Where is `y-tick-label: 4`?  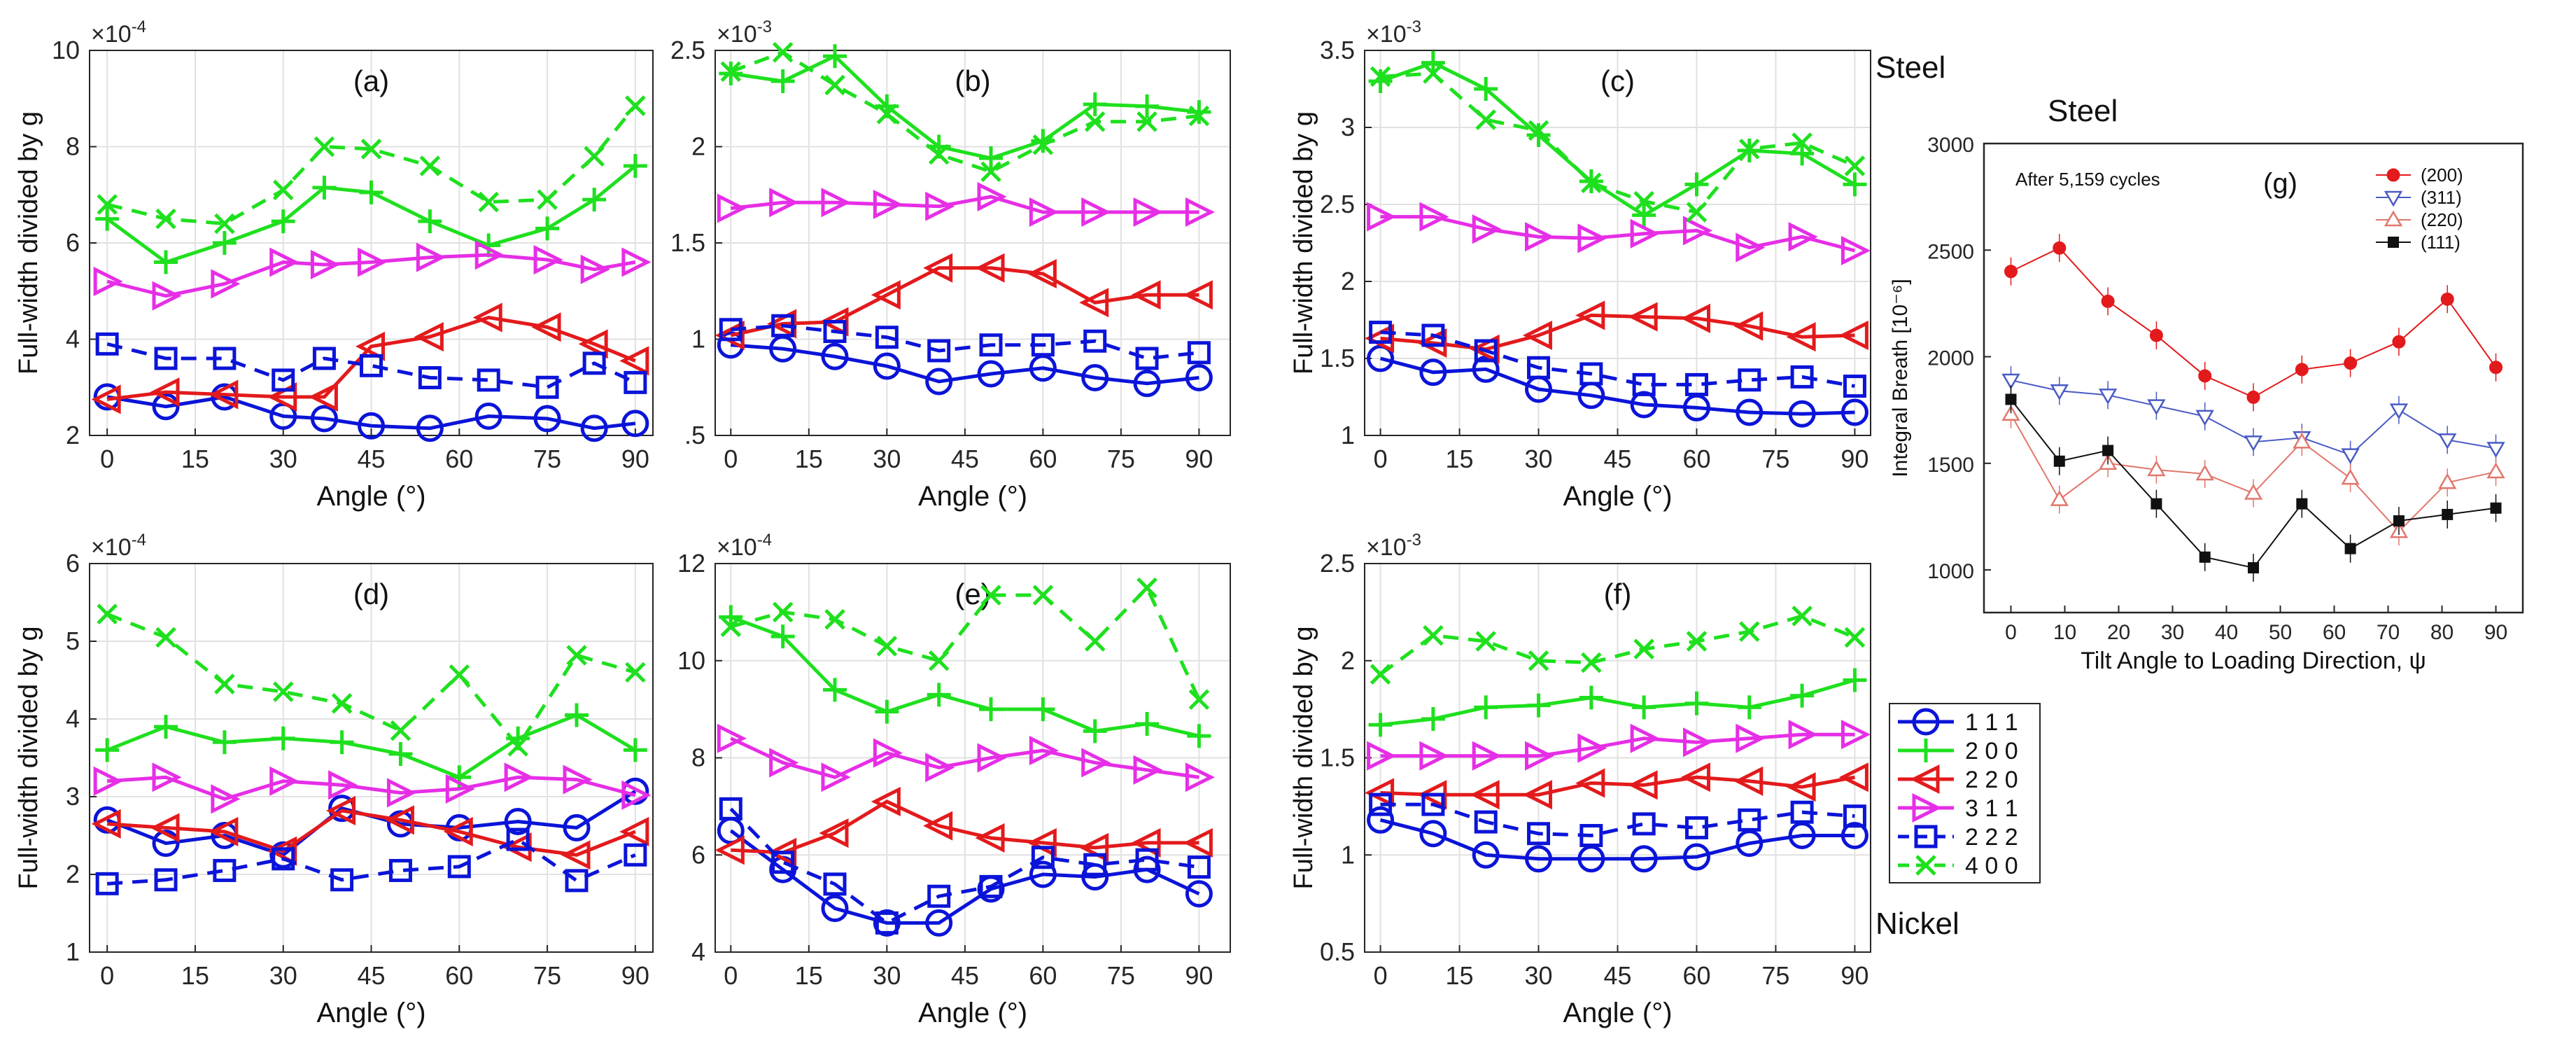
y-tick-label: 4 is located at coordinates (73, 718).